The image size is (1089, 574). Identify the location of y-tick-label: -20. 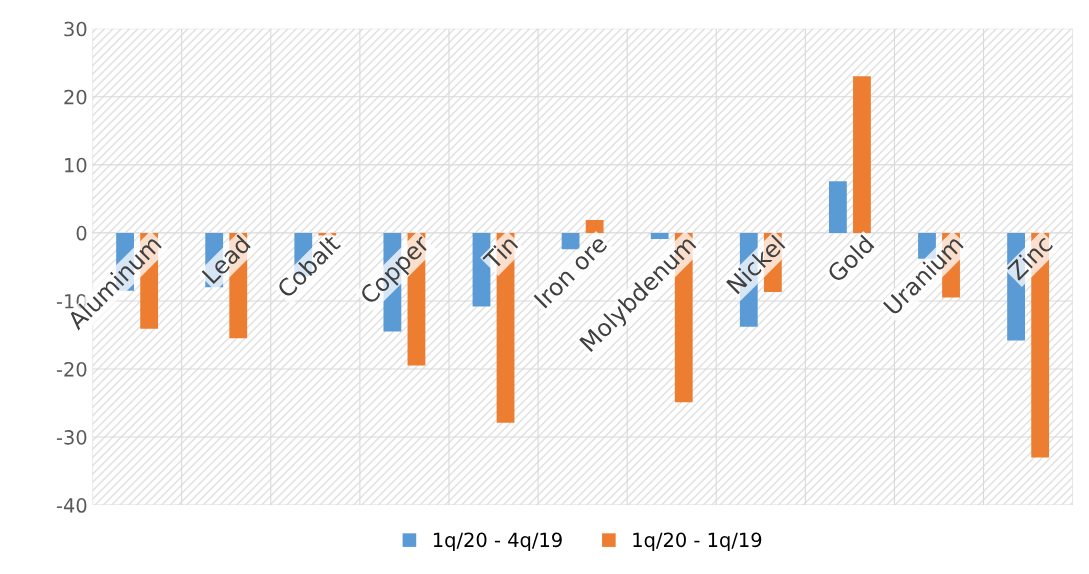
(71, 369).